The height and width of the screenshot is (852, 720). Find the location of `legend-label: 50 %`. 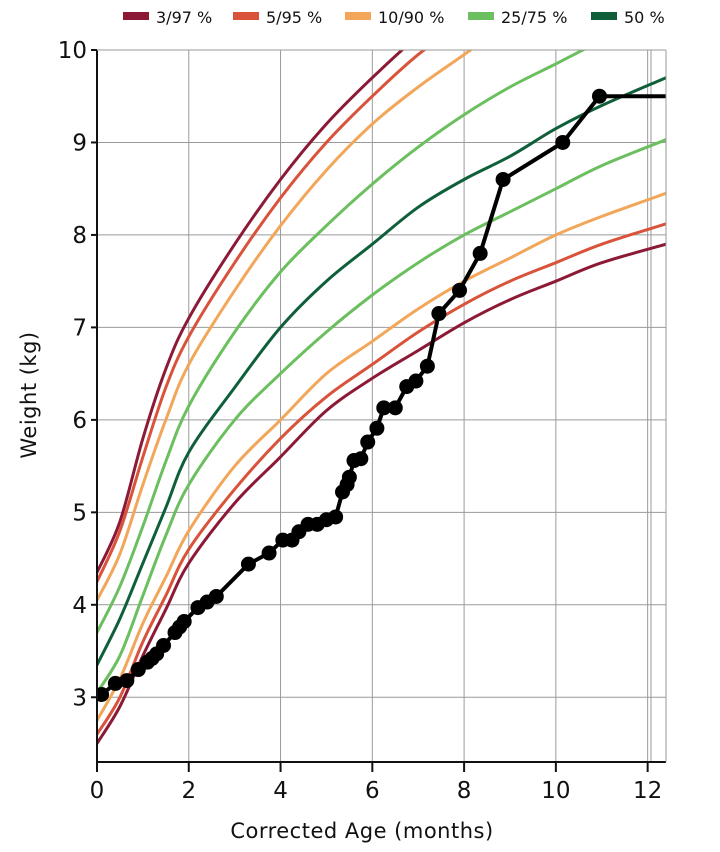

legend-label: 50 % is located at coordinates (644, 17).